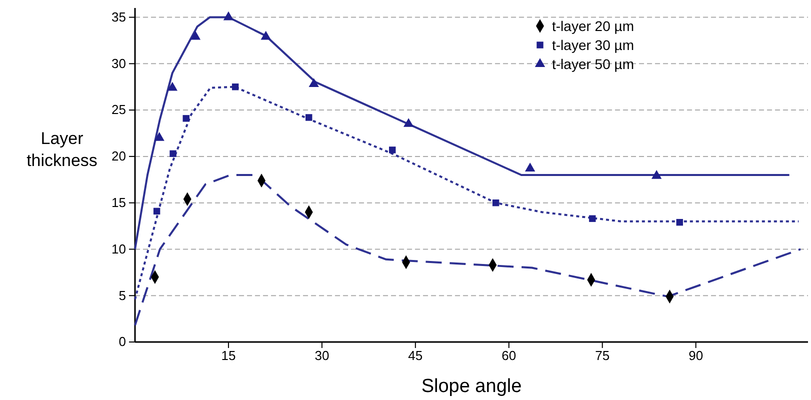  I want to click on legend-label: t-layer 20 µm, so click(593, 26).